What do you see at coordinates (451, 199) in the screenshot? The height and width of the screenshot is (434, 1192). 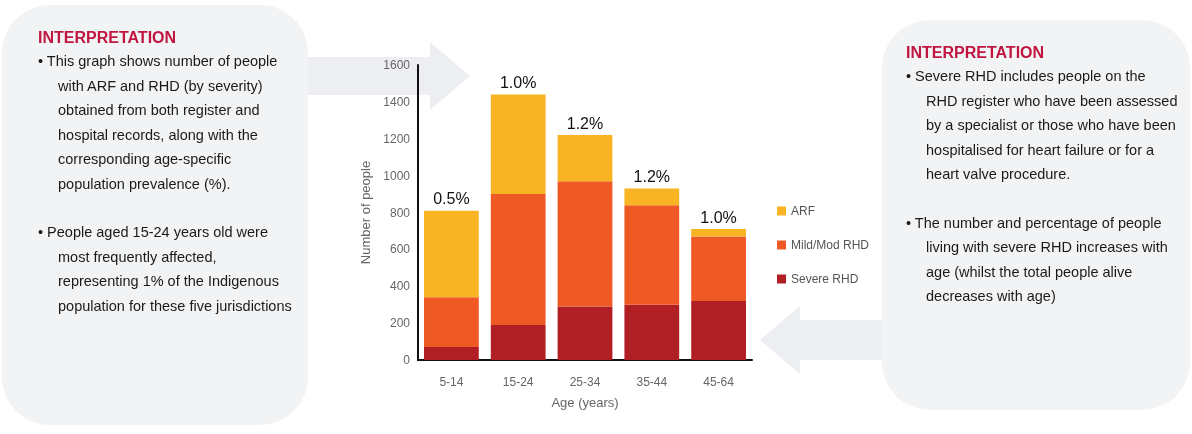 I see `annotation: 0.5%` at bounding box center [451, 199].